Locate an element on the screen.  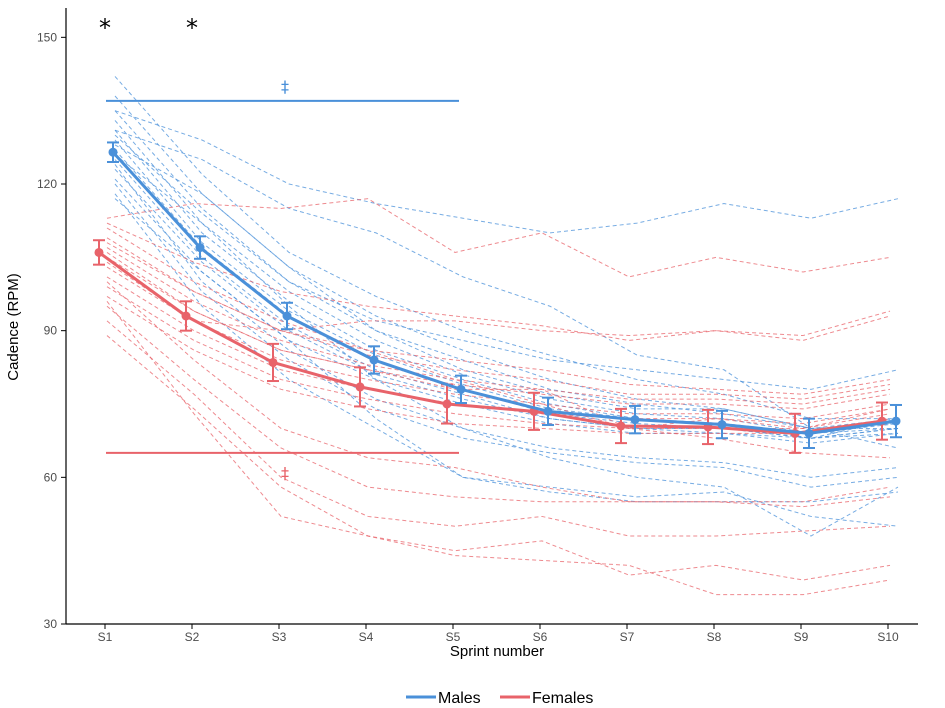
data-point-males-s1 is located at coordinates (113, 152).